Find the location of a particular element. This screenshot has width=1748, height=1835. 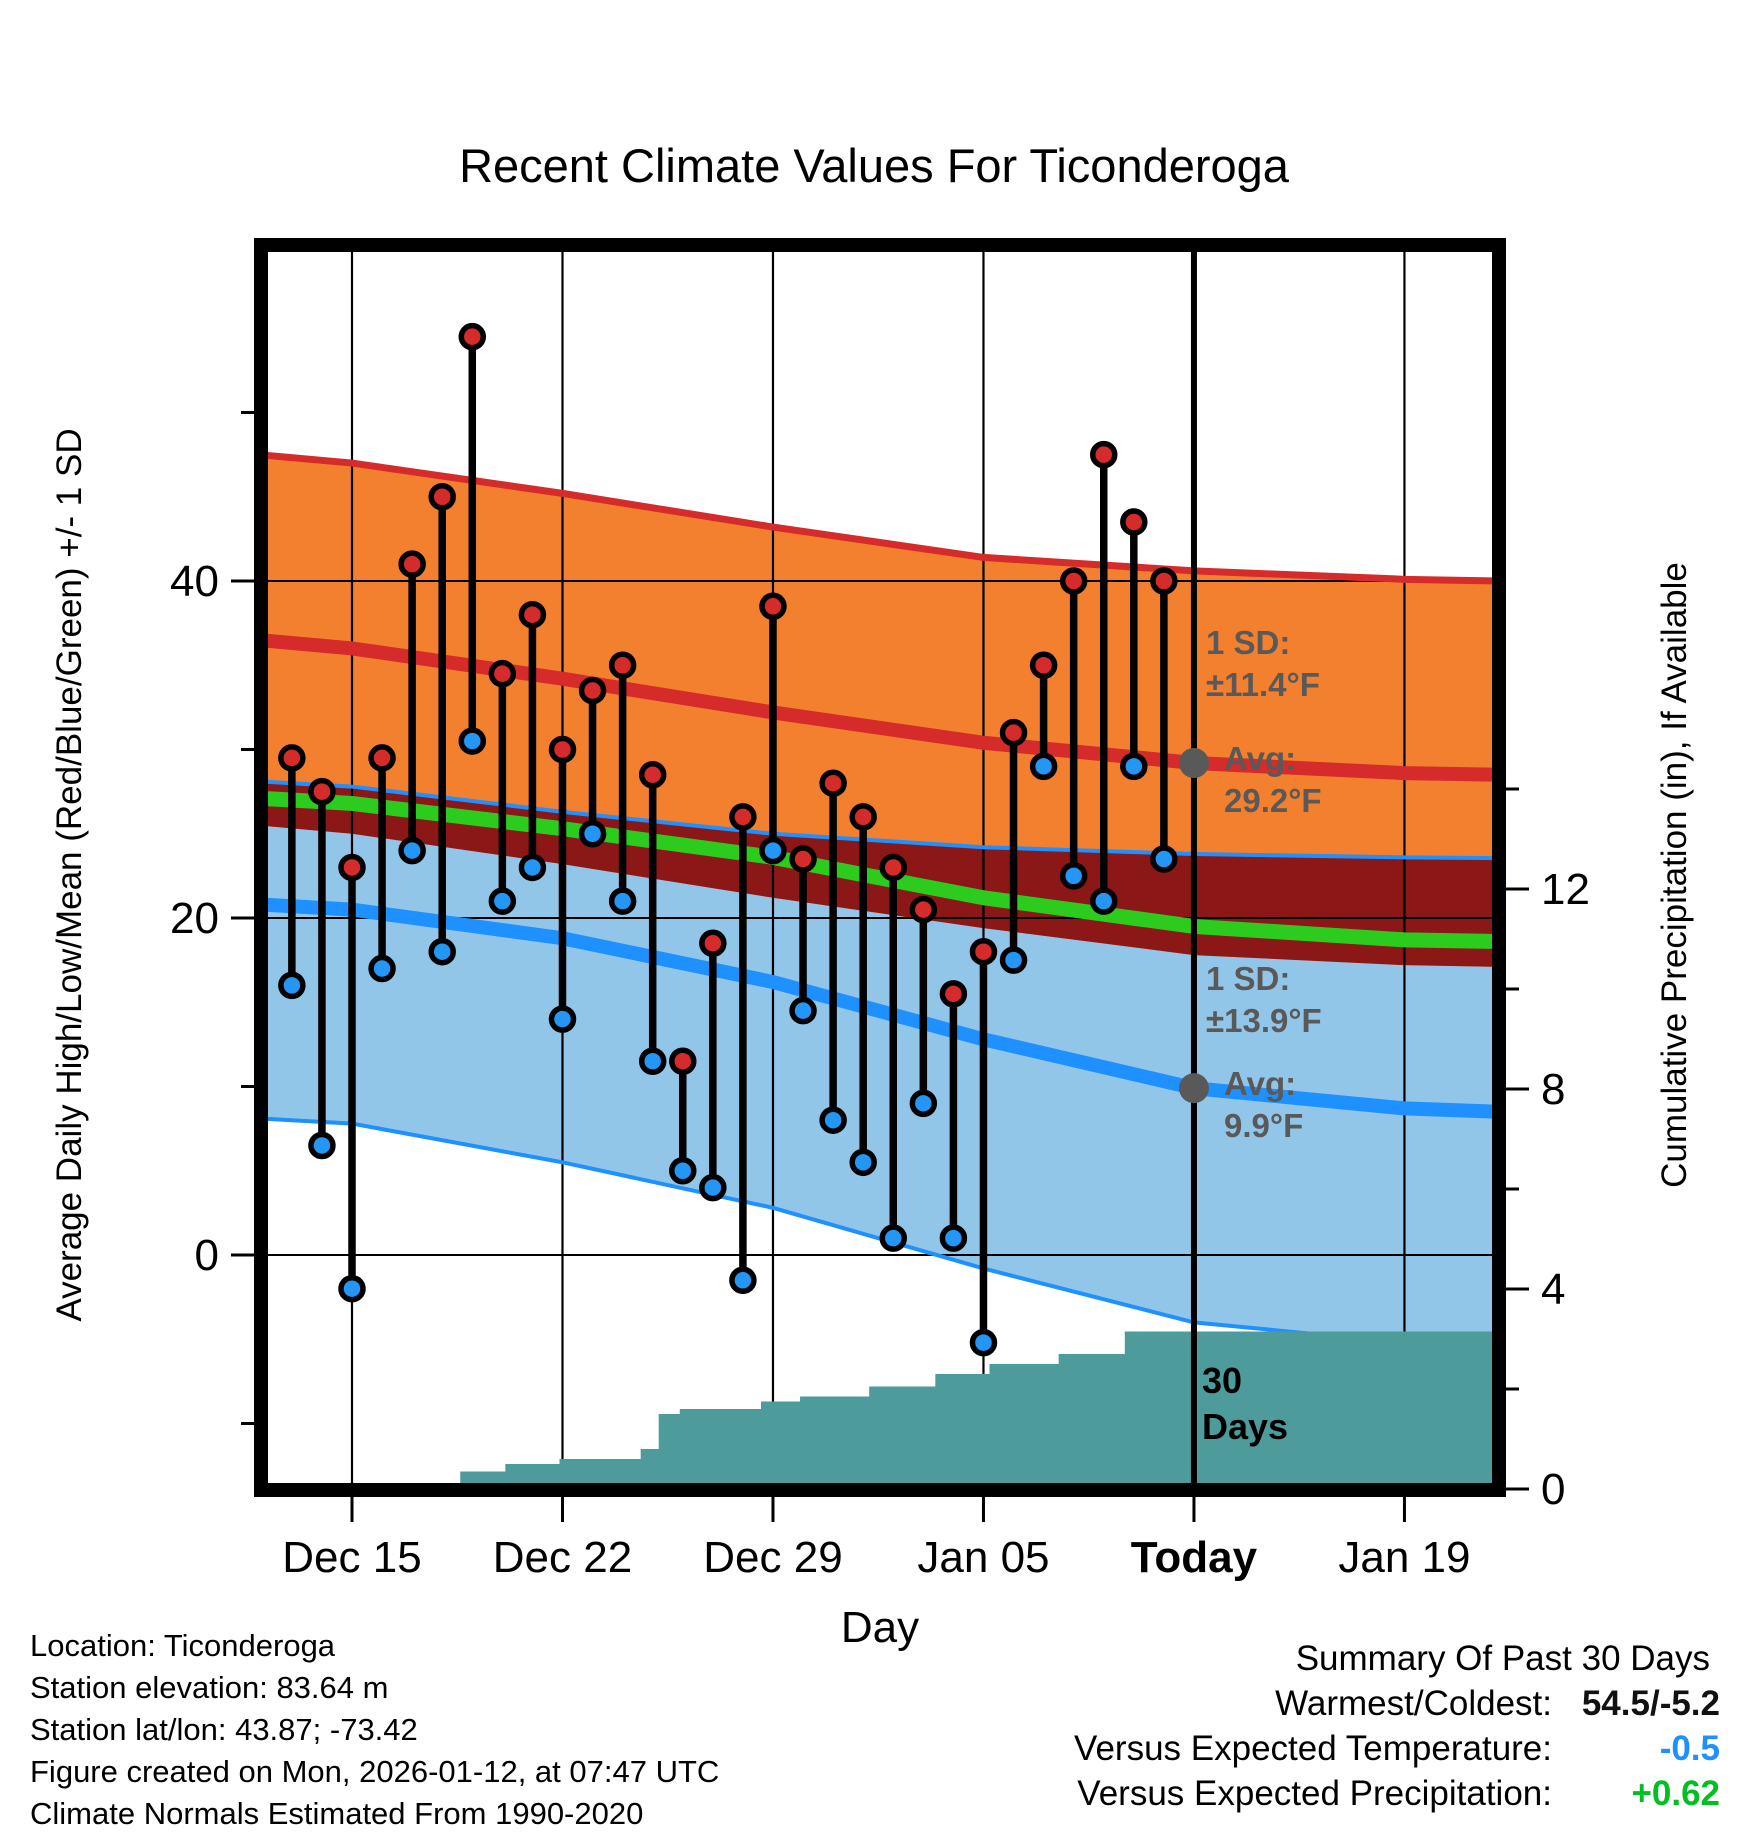

x-tick-label-Jan-19: Jan 19 is located at coordinates (1404, 1557).